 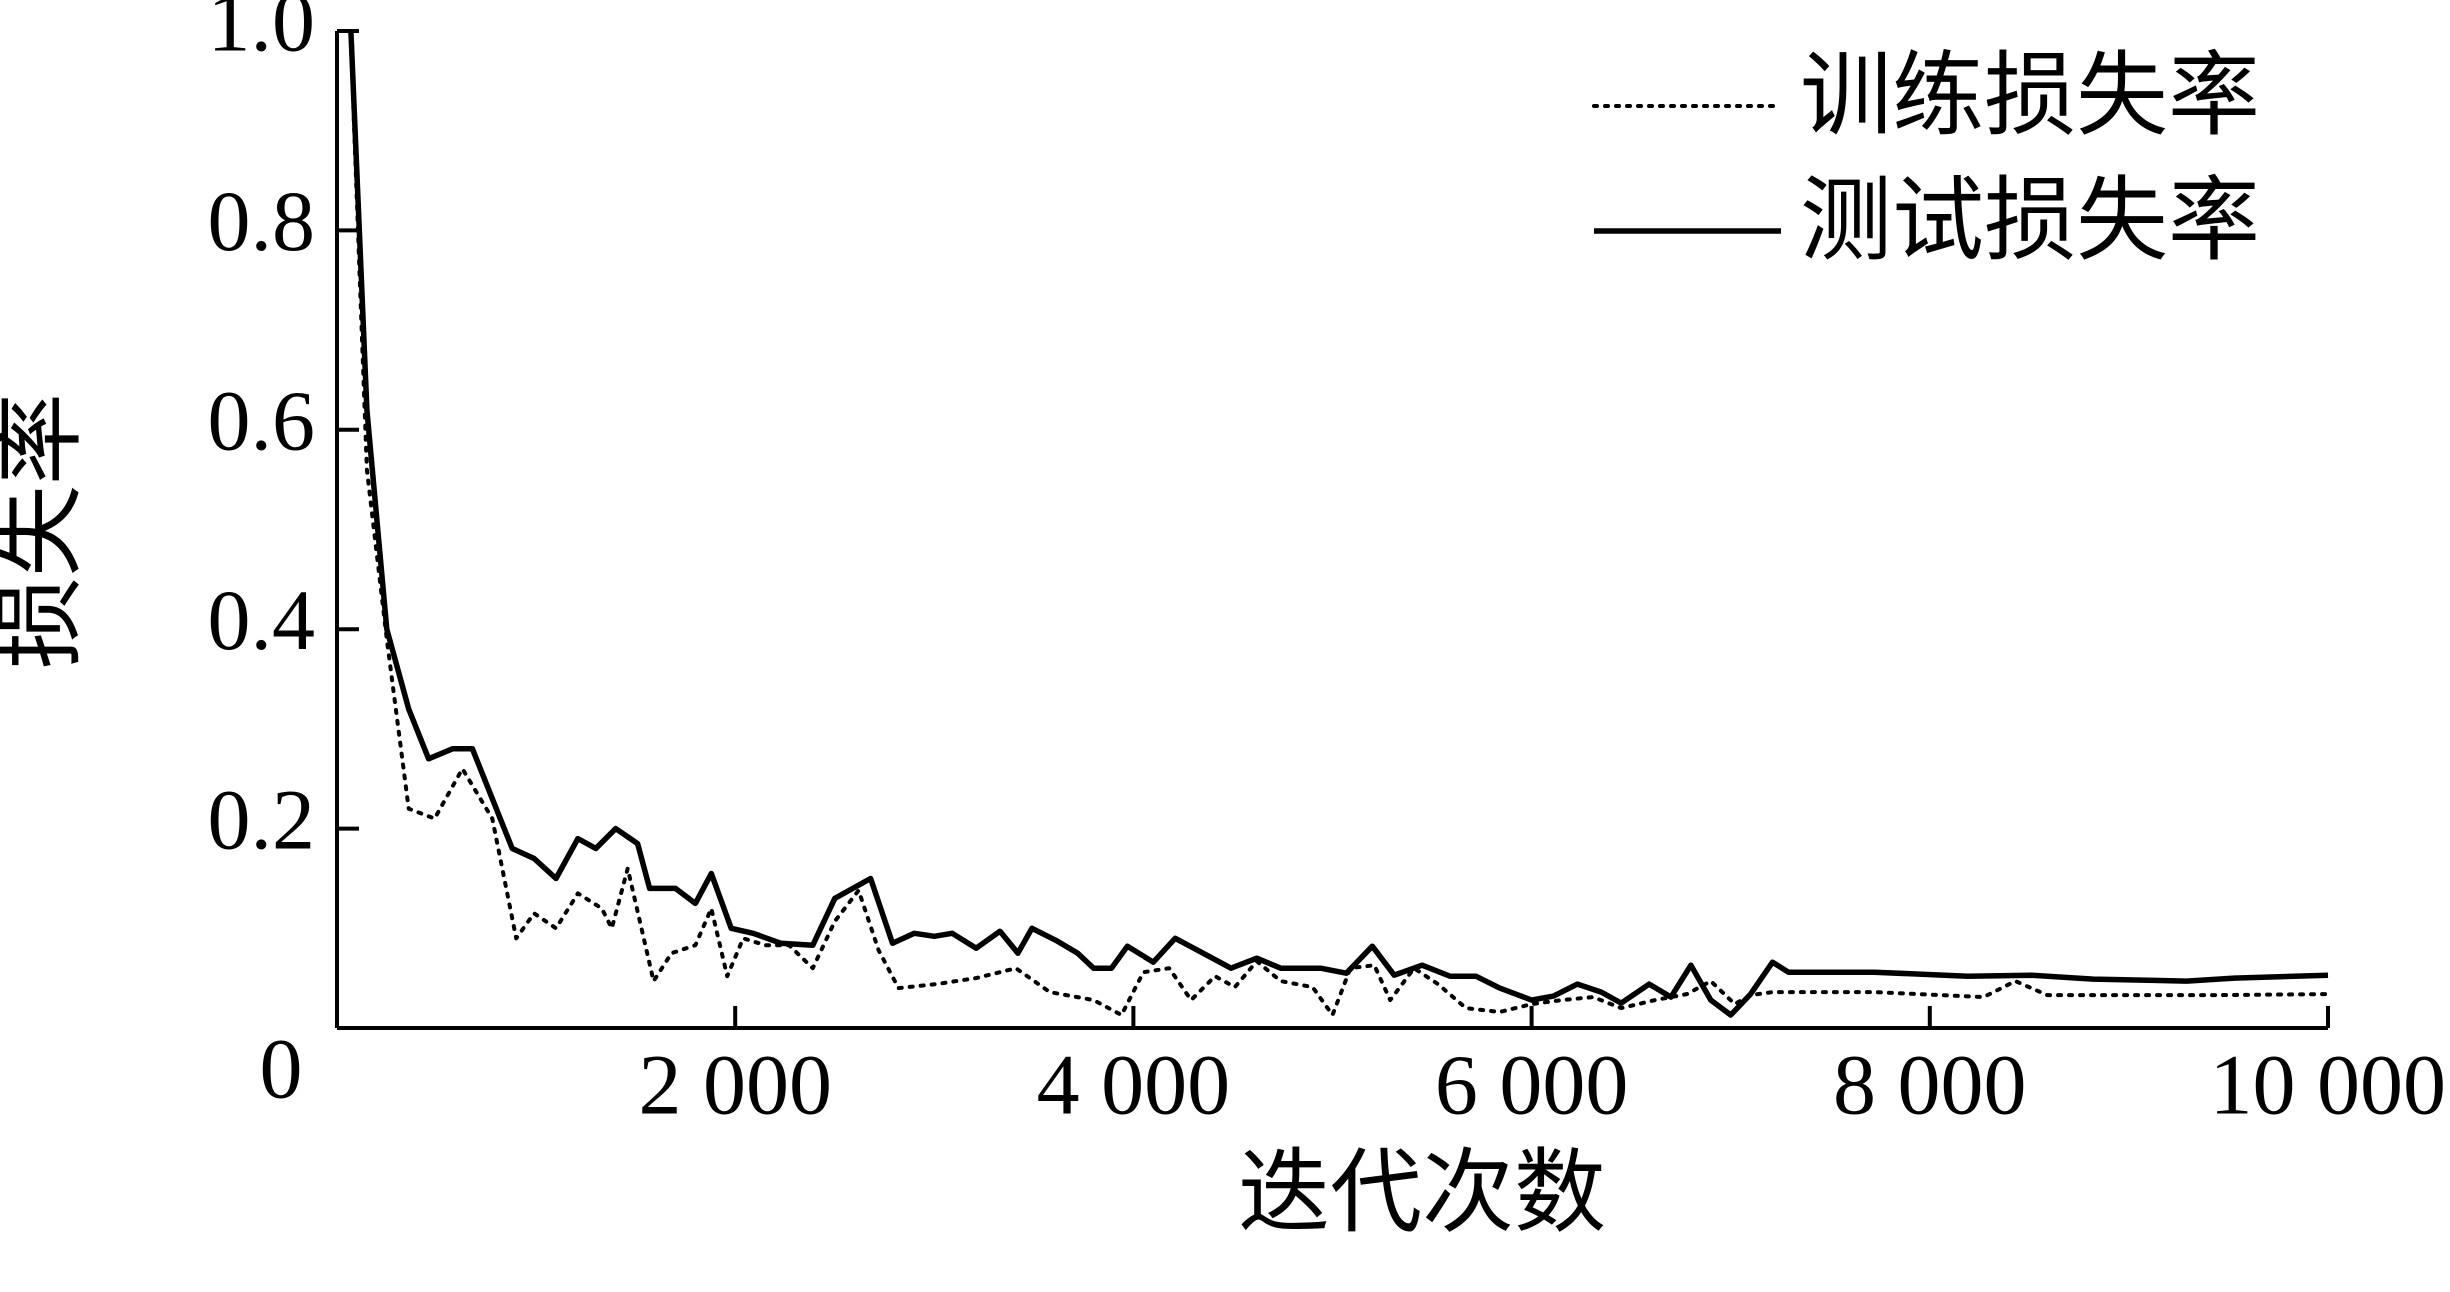 What do you see at coordinates (45, 531) in the screenshot?
I see `y-axis-title: 损失率` at bounding box center [45, 531].